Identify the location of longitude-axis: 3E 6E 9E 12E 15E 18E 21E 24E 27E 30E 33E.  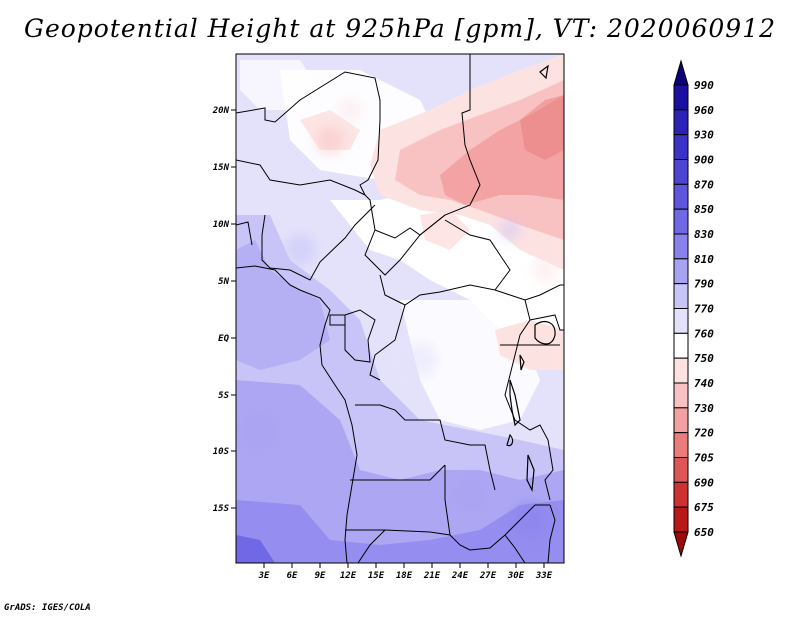
(405, 572).